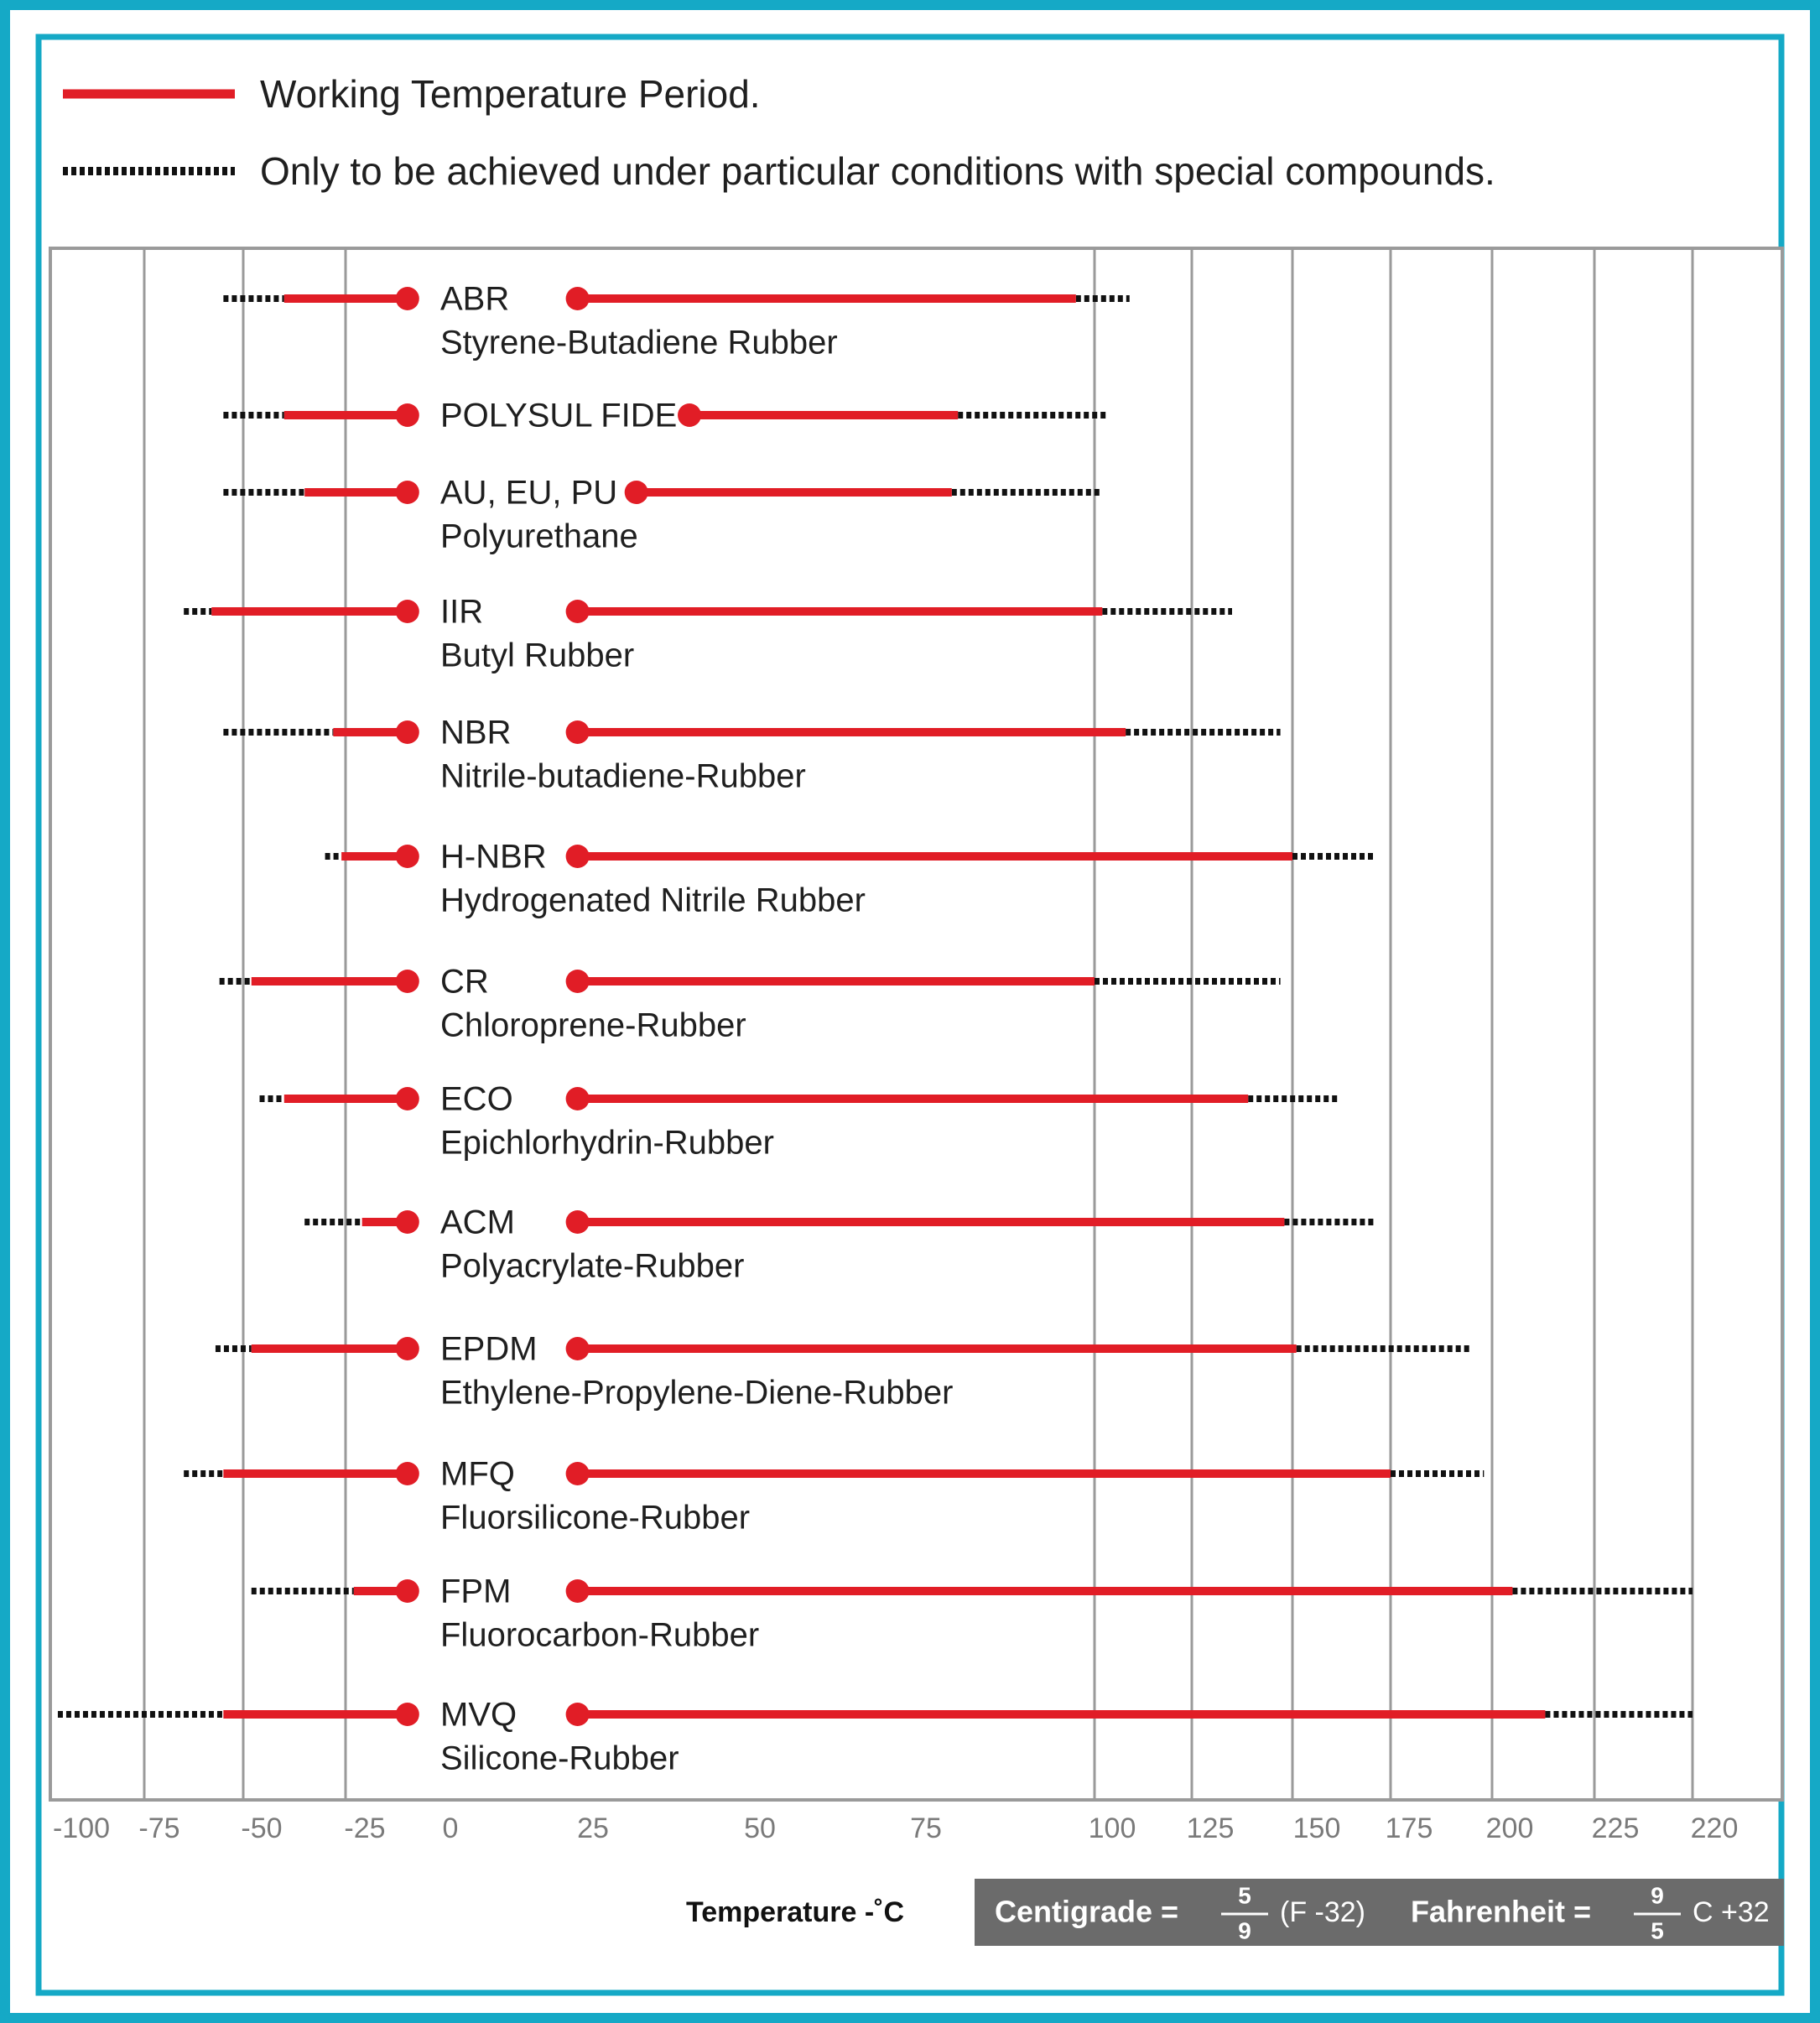  What do you see at coordinates (476, 1591) in the screenshot?
I see `material-code: FPM` at bounding box center [476, 1591].